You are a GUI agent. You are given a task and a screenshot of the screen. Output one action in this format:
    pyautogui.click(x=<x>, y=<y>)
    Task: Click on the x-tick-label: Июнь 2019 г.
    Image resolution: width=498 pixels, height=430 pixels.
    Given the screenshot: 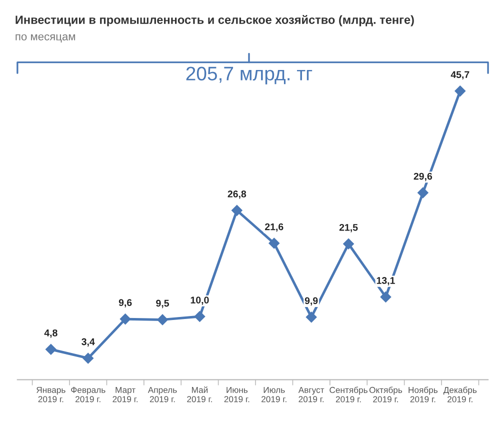 What is the action you would take?
    pyautogui.click(x=237, y=394)
    